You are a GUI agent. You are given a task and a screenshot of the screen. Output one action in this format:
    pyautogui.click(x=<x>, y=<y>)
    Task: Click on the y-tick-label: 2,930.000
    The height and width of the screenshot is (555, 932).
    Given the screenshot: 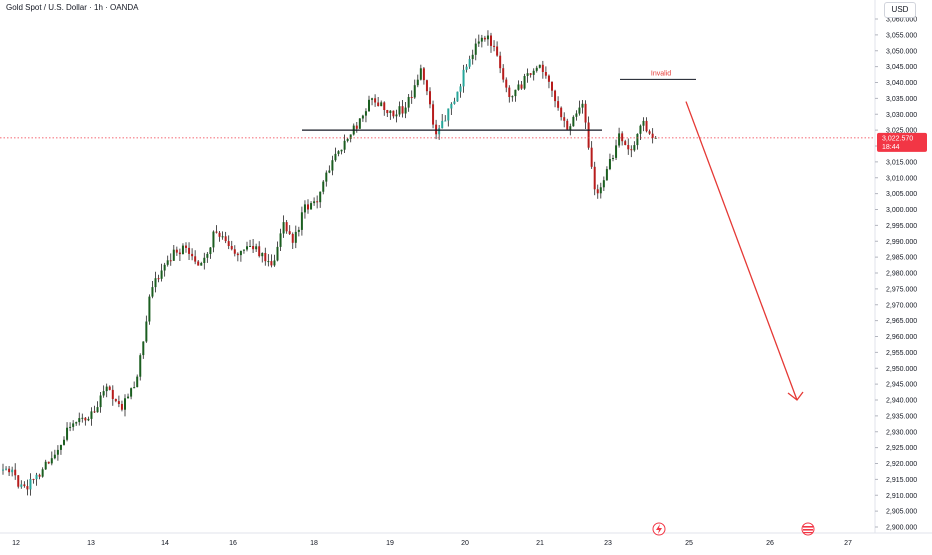 What is the action you would take?
    pyautogui.click(x=901, y=432)
    